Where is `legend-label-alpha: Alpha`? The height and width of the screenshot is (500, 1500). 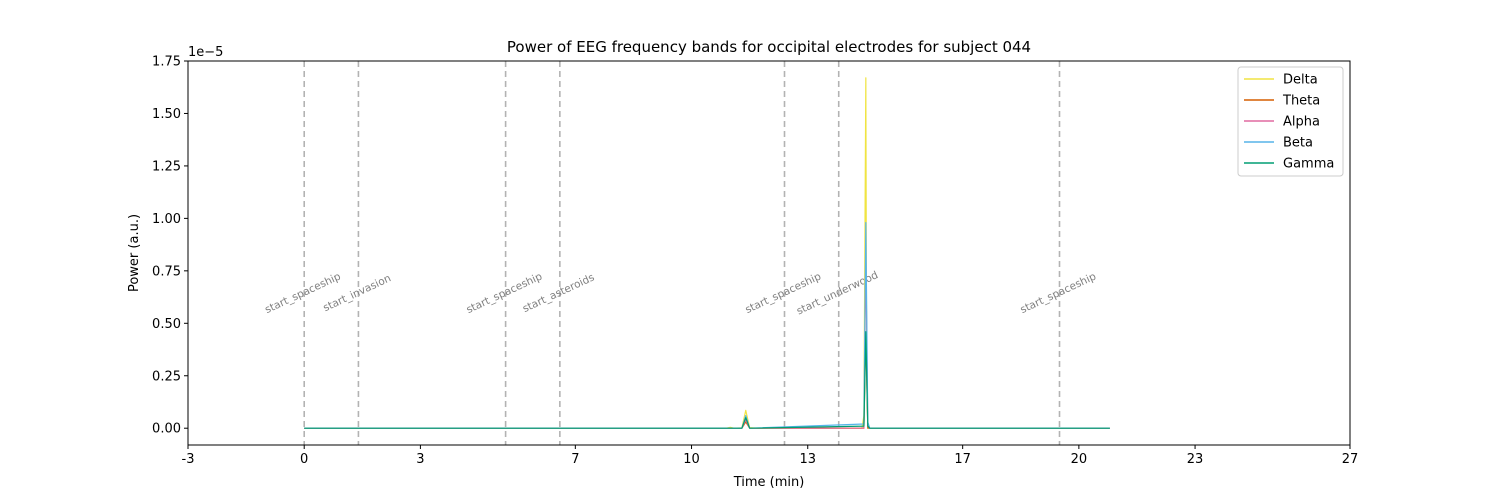
legend-label-alpha: Alpha is located at coordinates (1301, 122).